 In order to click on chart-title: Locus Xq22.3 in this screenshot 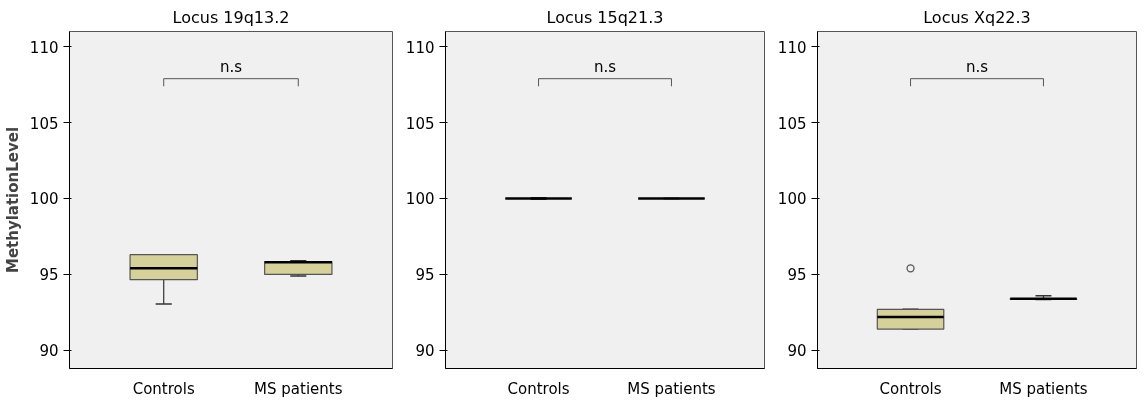, I will do `click(977, 17)`.